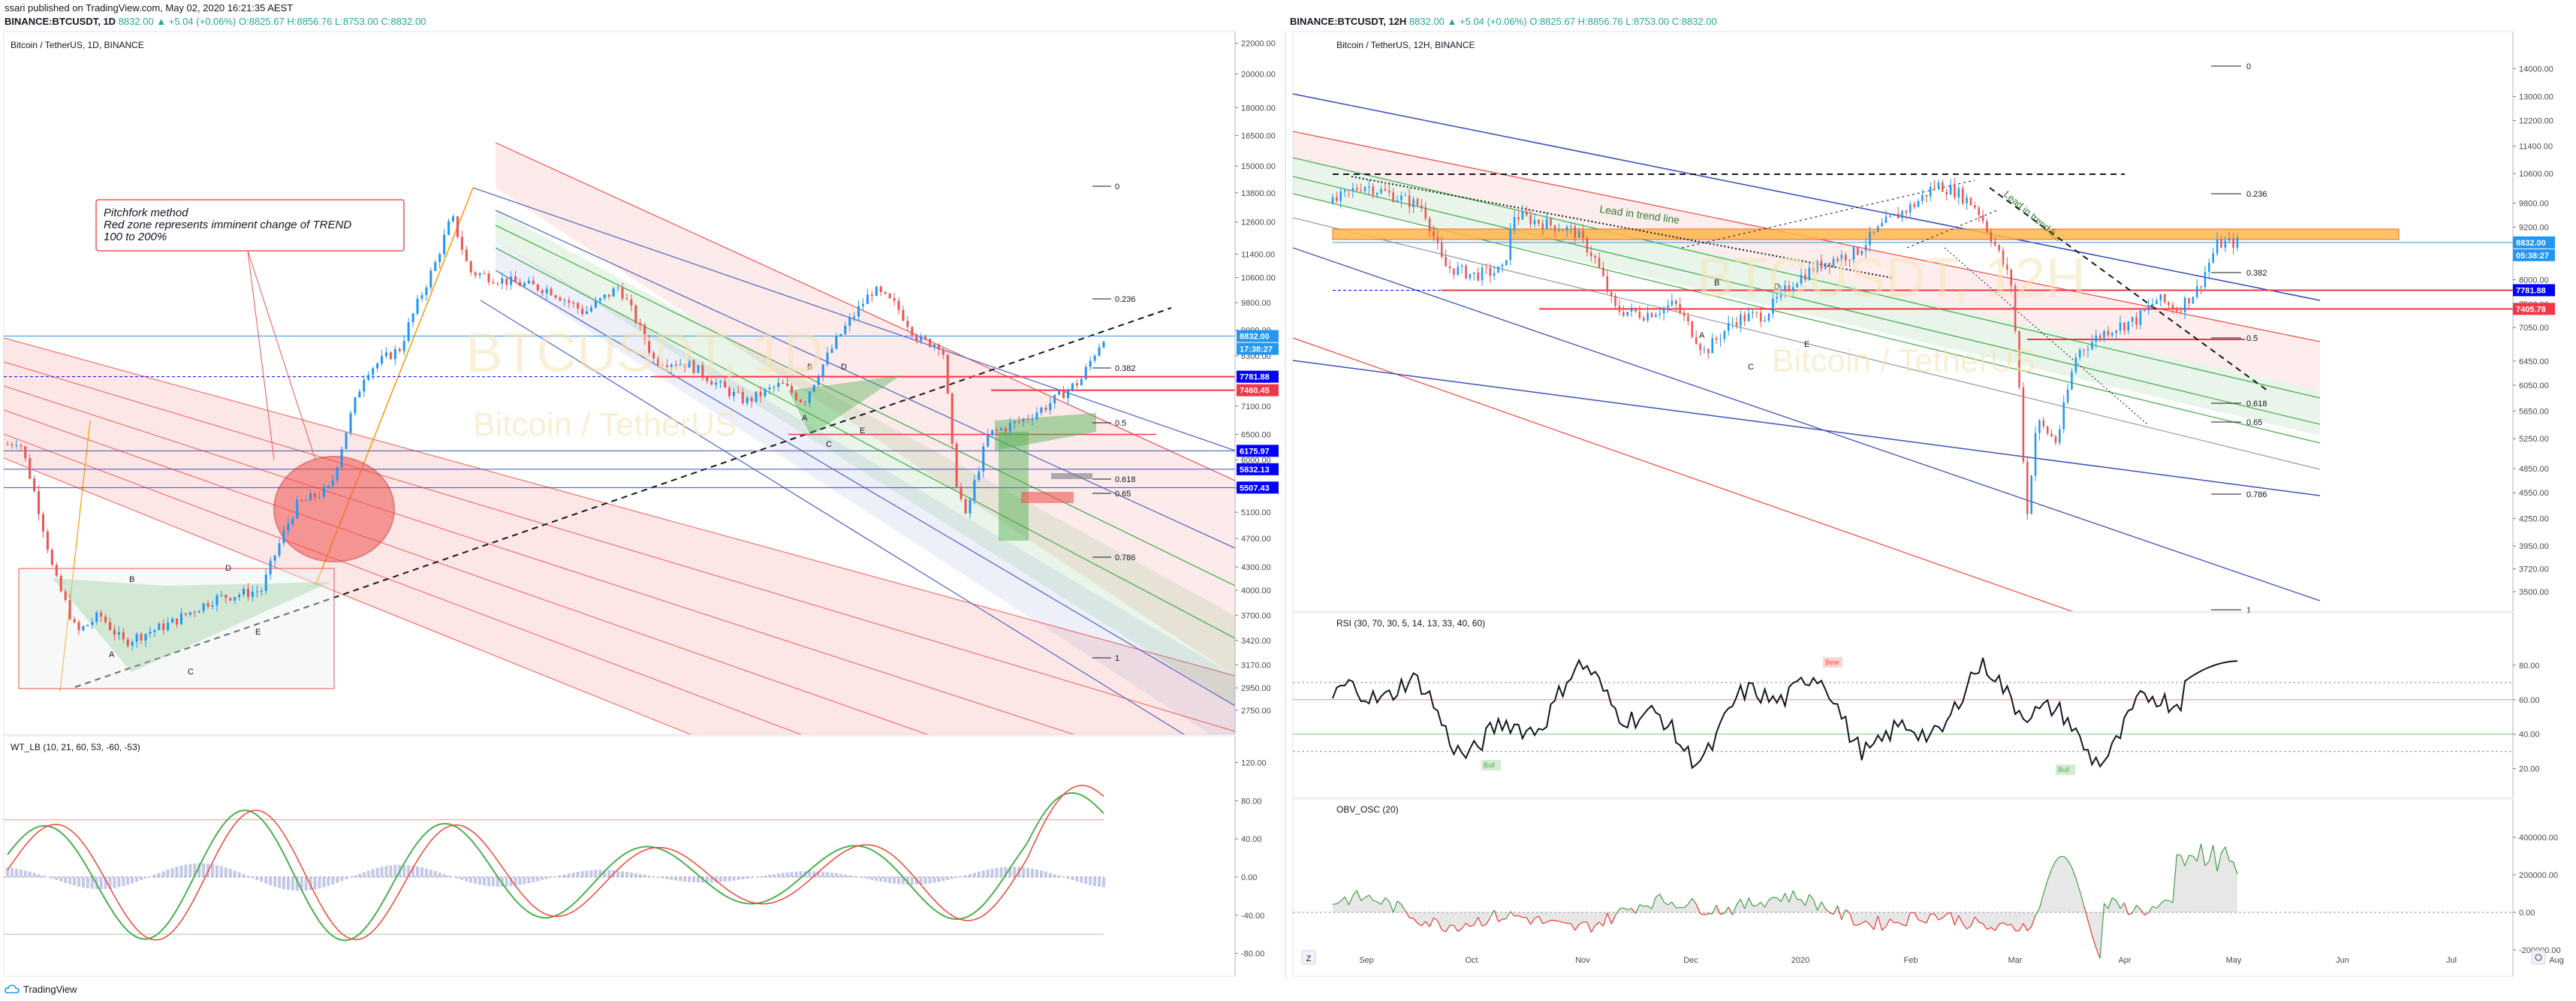 The width and height of the screenshot is (2576, 1001). Describe the element at coordinates (2536, 98) in the screenshot. I see `right-price-tick-label: 13000.00` at that location.